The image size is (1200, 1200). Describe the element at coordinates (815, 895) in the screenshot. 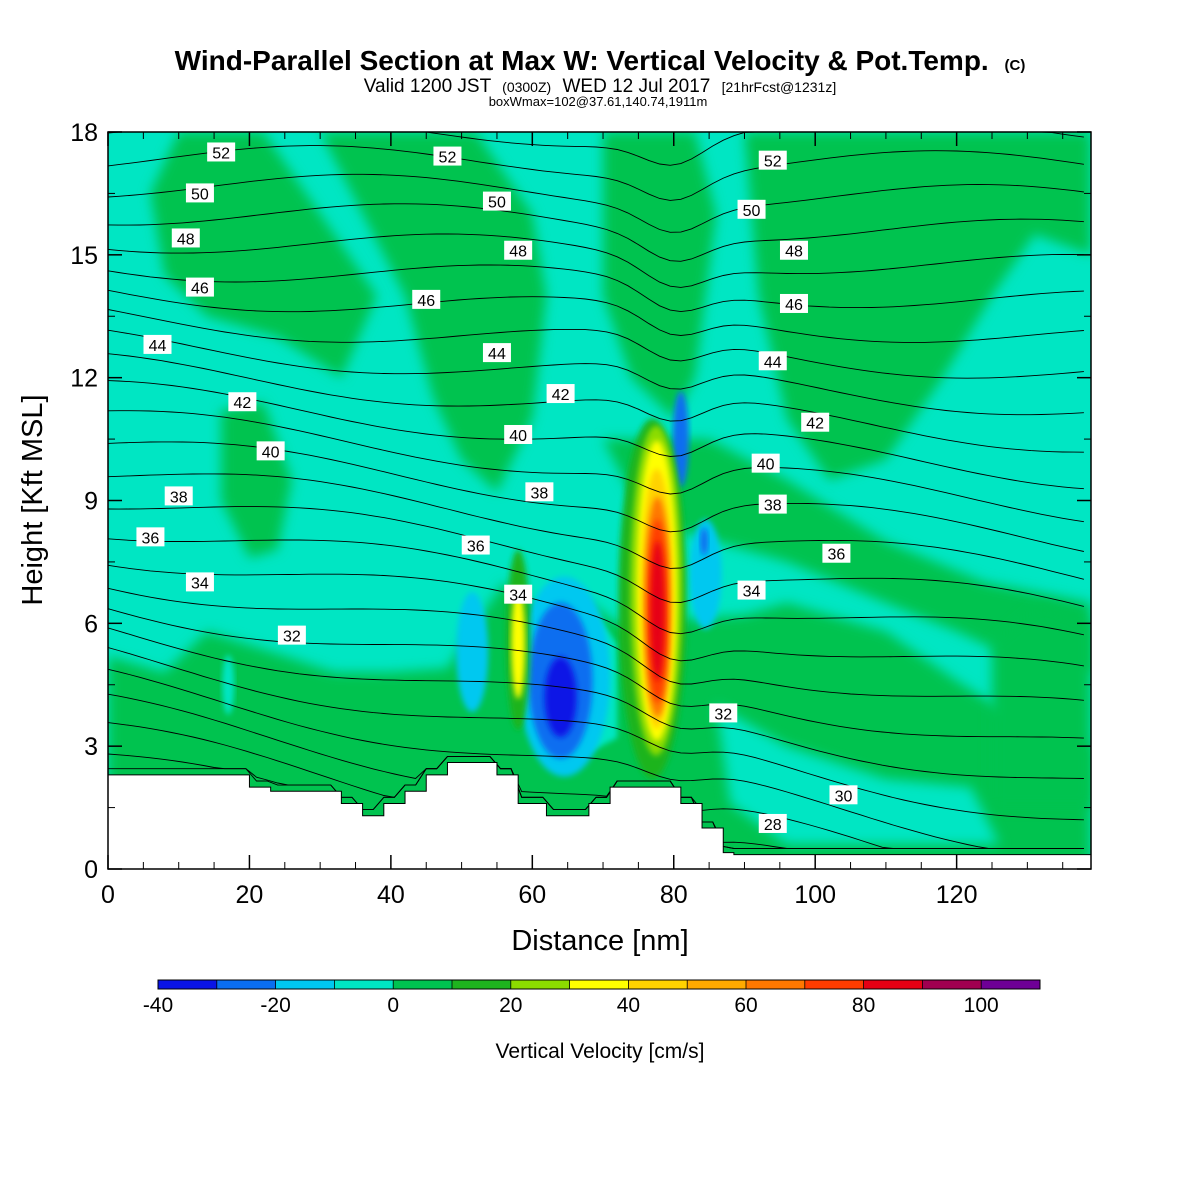

I see `x-tick-label: 100` at that location.